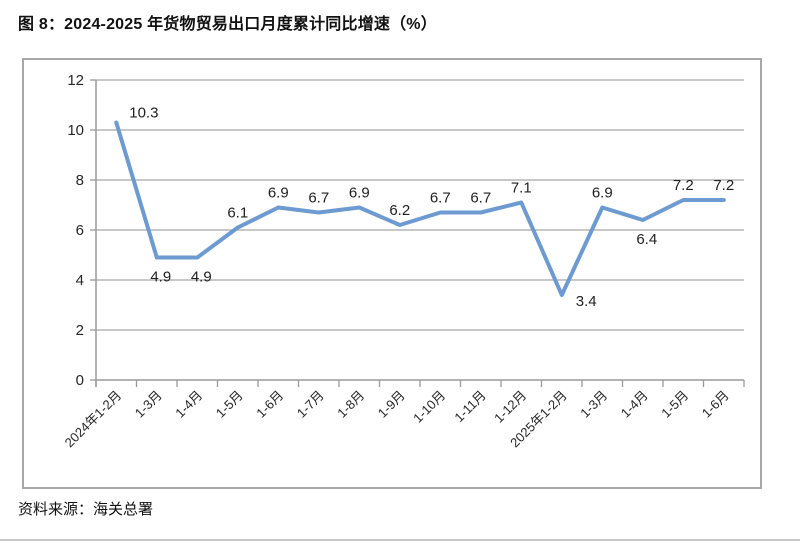 Image resolution: width=800 pixels, height=545 pixels. What do you see at coordinates (86, 509) in the screenshot?
I see `source-note: 资料来源：海关总署` at bounding box center [86, 509].